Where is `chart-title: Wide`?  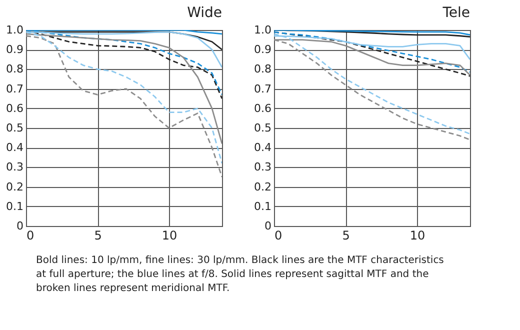
chart-title: Wide is located at coordinates (204, 13).